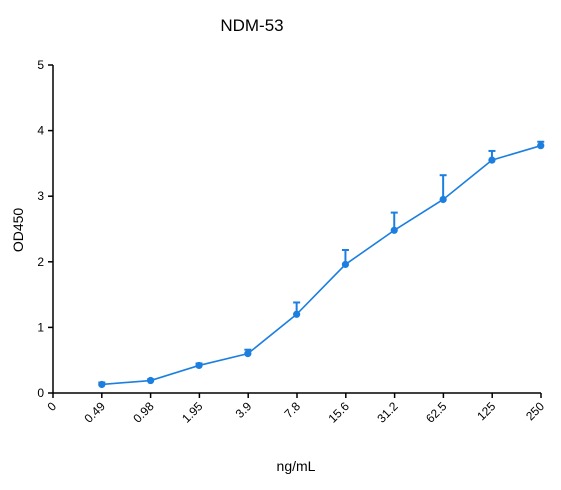  What do you see at coordinates (192, 412) in the screenshot?
I see `x-tick-label: 1.95` at bounding box center [192, 412].